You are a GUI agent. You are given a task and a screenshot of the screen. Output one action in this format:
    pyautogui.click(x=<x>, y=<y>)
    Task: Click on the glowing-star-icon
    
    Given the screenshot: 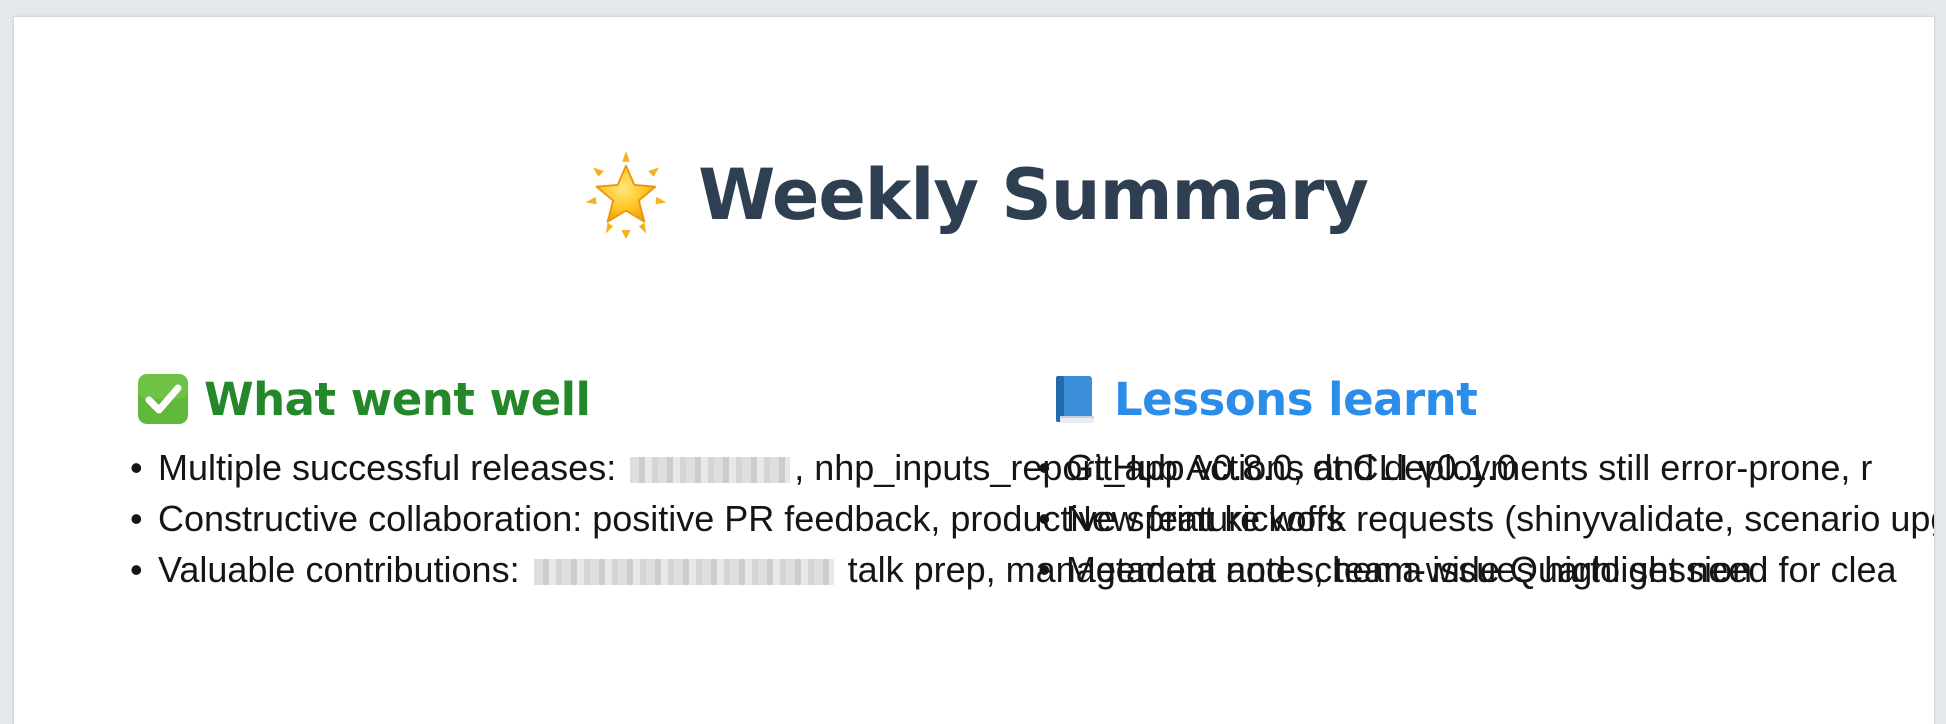 What is the action you would take?
    pyautogui.click(x=626, y=195)
    